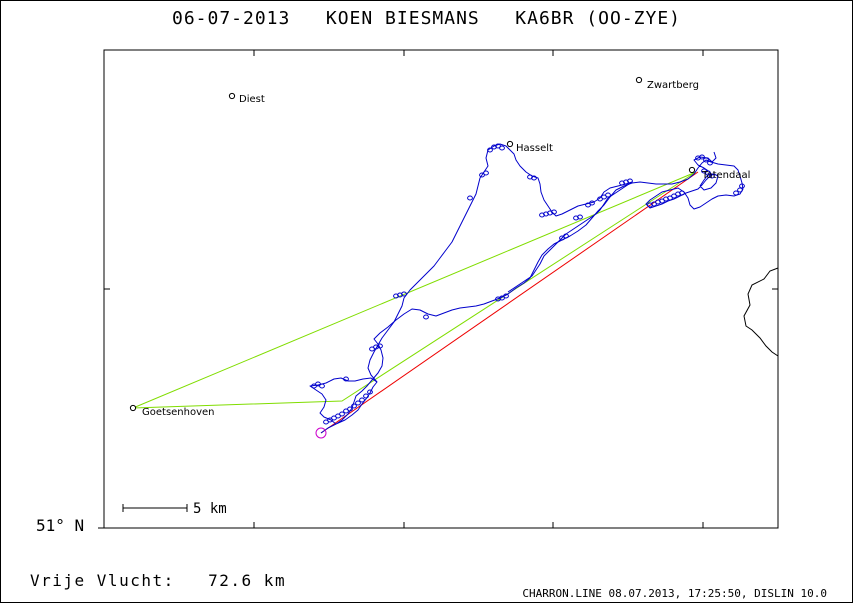 This screenshot has height=603, width=853. I want to click on place-label: Goetsenhoven, so click(178, 412).